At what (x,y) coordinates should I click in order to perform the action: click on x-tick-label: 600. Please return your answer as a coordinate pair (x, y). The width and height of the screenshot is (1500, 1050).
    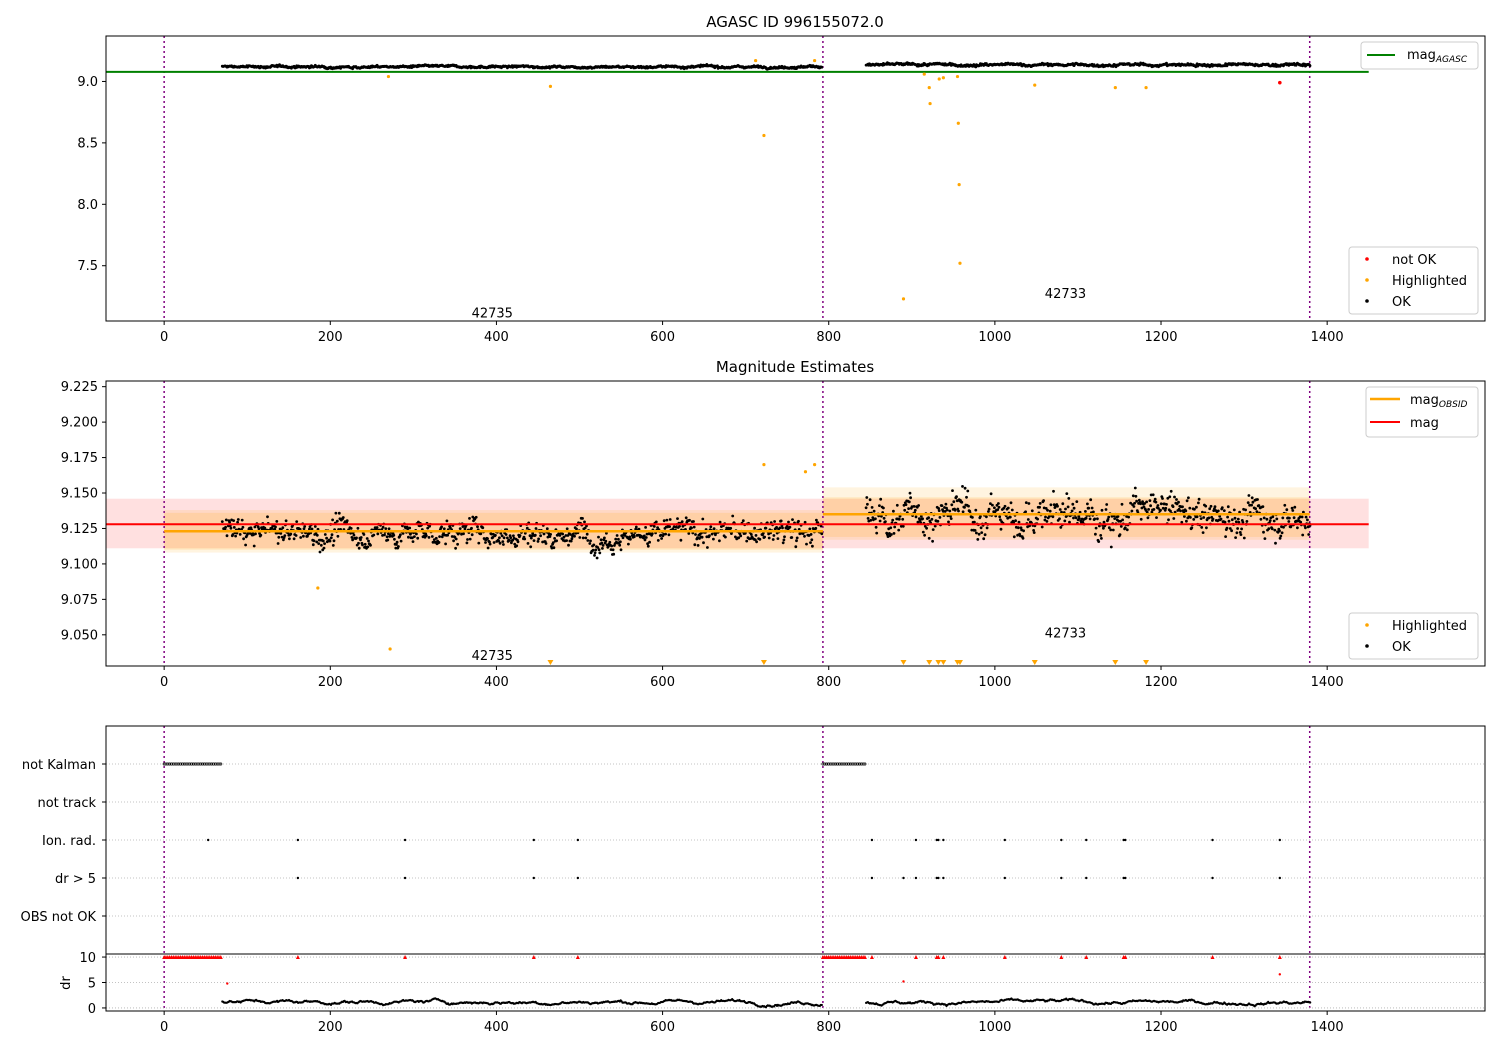
    Looking at the image, I should click on (662, 337).